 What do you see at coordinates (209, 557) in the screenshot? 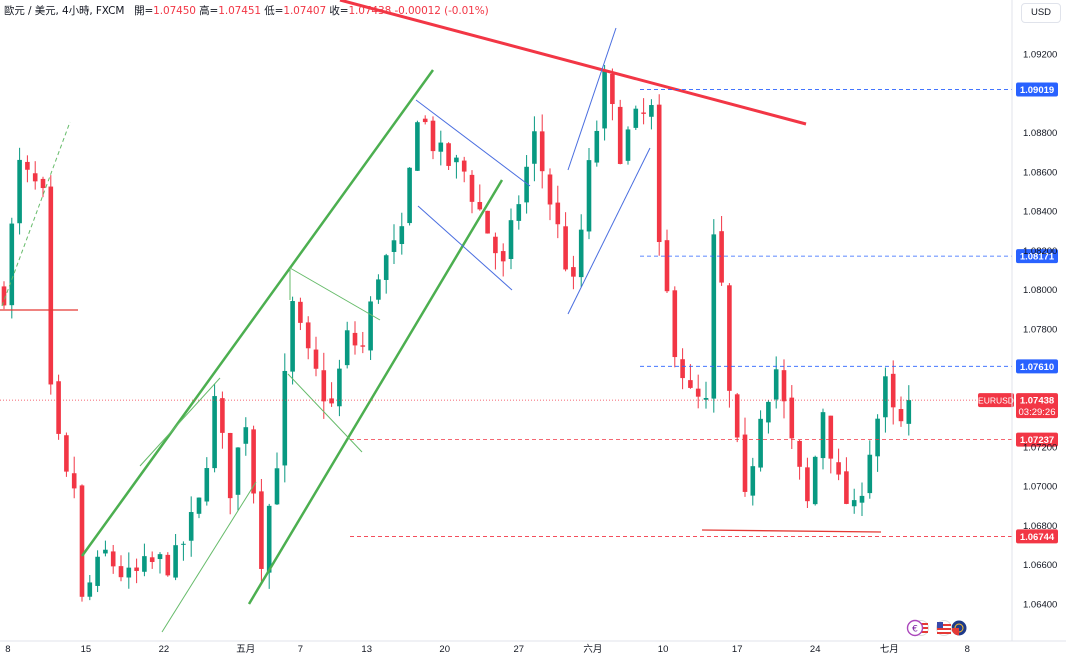
I see `inner-channel-lower` at bounding box center [209, 557].